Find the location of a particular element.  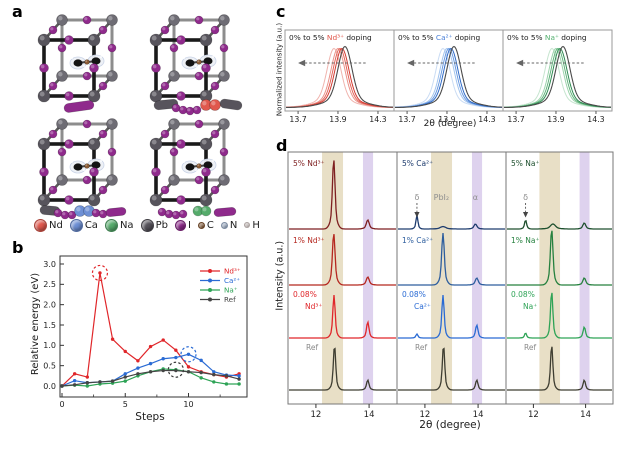

svg-text: α is located at coordinates (475, 197).